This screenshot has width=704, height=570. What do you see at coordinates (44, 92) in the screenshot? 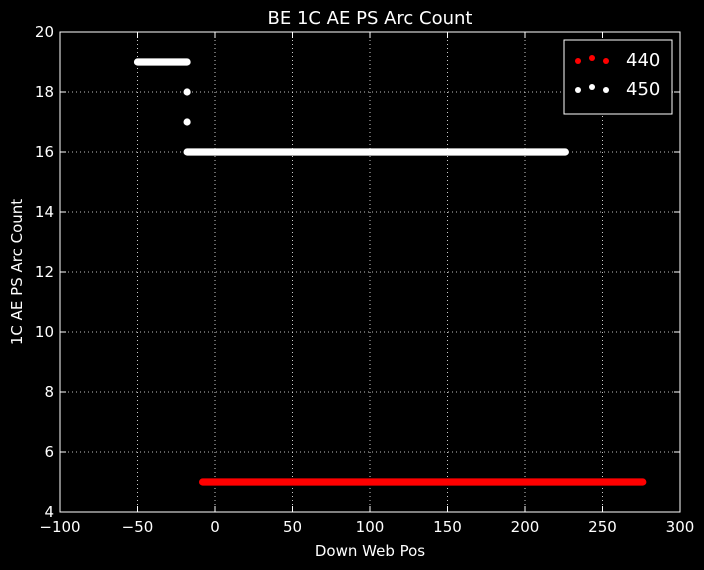
I see `y-tick-label: 18` at bounding box center [44, 92].